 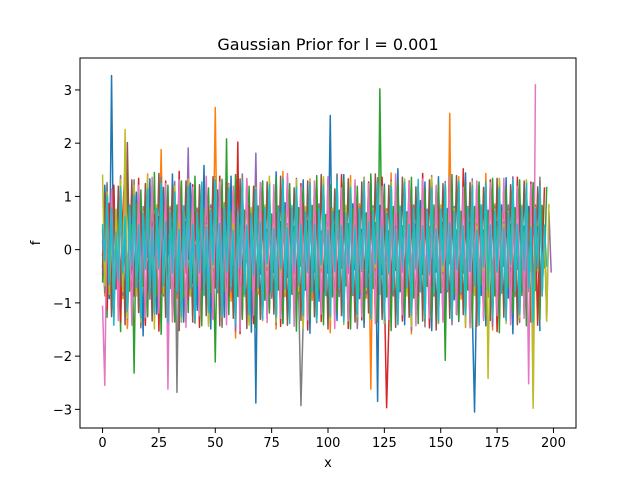 What do you see at coordinates (62, 410) in the screenshot?
I see `y-tick-label: −3` at bounding box center [62, 410].